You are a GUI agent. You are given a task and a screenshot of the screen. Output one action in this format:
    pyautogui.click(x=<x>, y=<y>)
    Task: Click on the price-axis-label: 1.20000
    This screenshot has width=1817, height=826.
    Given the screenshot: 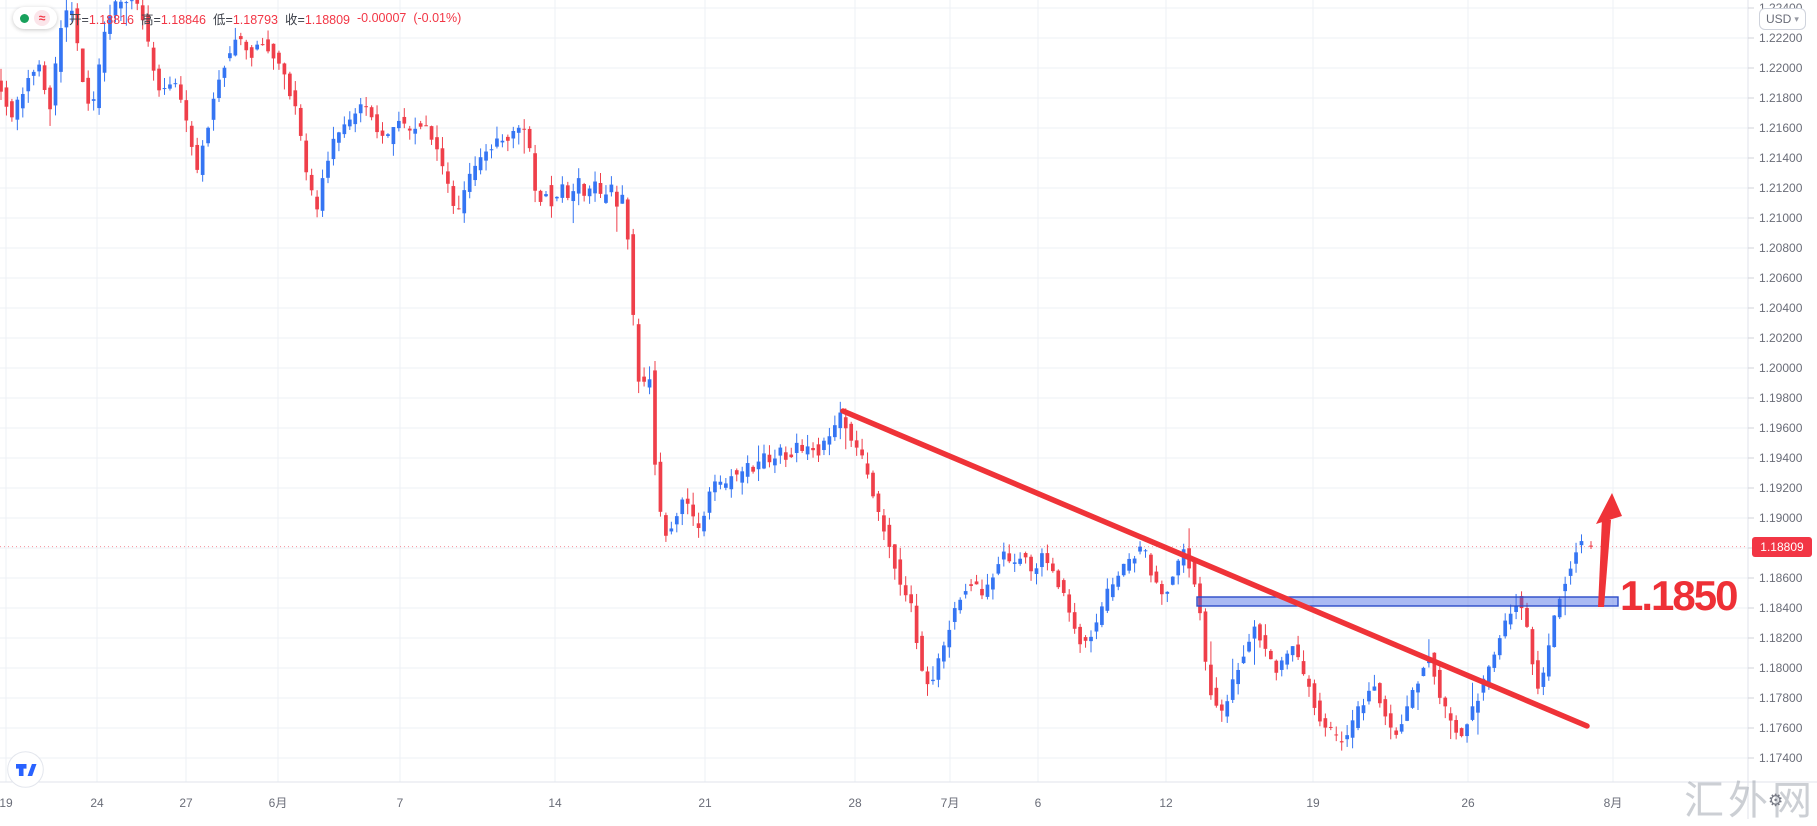 What is the action you would take?
    pyautogui.click(x=1781, y=368)
    